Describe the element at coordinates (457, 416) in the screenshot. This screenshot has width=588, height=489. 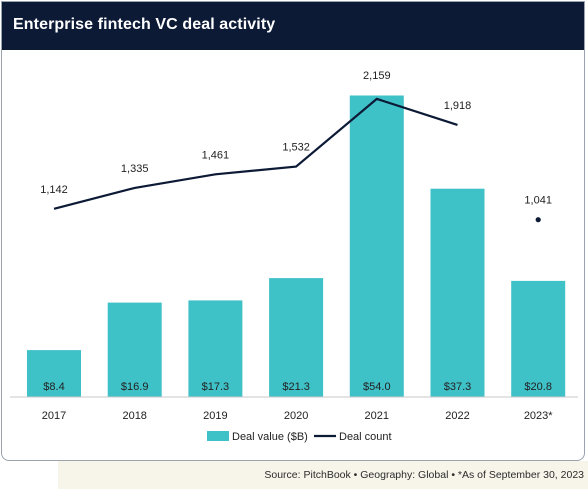
I see `x-tick-2022: 2022` at that location.